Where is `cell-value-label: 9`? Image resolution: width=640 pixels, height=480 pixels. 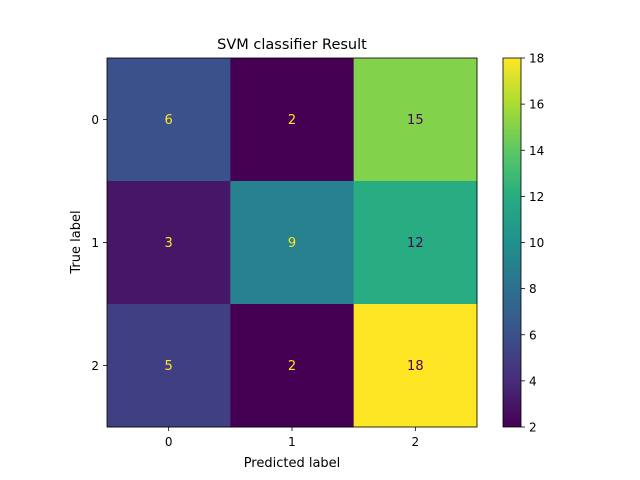
cell-value-label: 9 is located at coordinates (292, 243).